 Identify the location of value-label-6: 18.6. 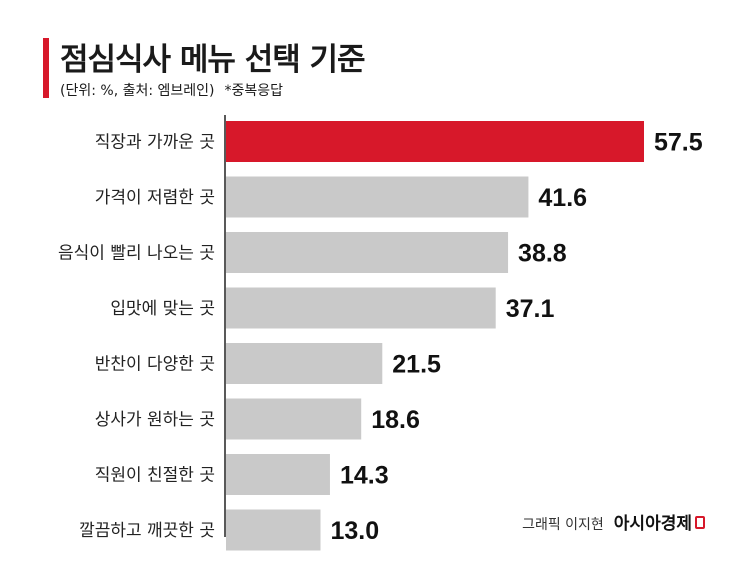
(395, 420).